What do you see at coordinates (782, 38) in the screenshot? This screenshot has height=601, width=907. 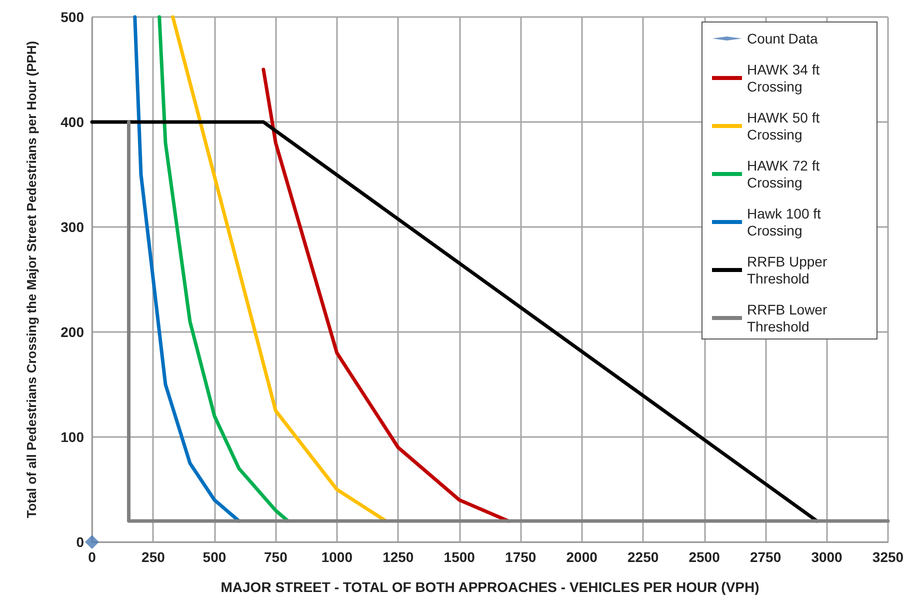 I see `legend-label: Count Data` at bounding box center [782, 38].